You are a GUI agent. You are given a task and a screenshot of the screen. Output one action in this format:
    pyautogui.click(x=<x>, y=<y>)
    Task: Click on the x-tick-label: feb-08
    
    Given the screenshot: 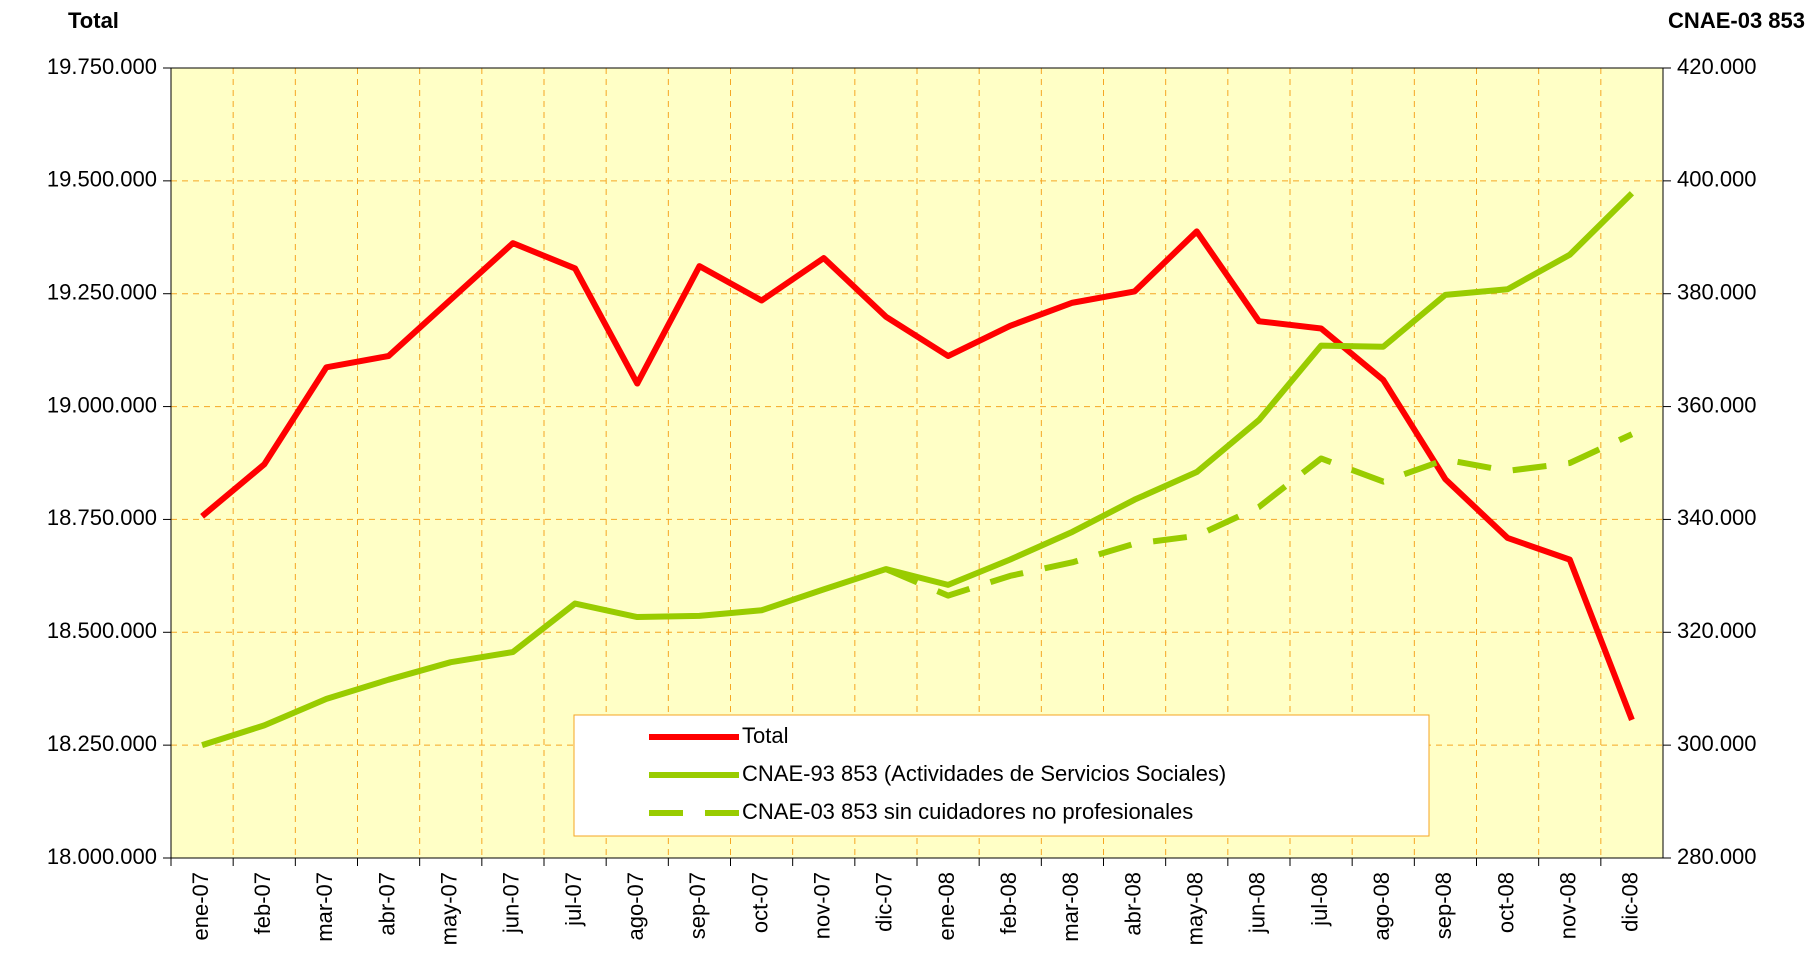 What is the action you would take?
    pyautogui.click(x=1008, y=903)
    